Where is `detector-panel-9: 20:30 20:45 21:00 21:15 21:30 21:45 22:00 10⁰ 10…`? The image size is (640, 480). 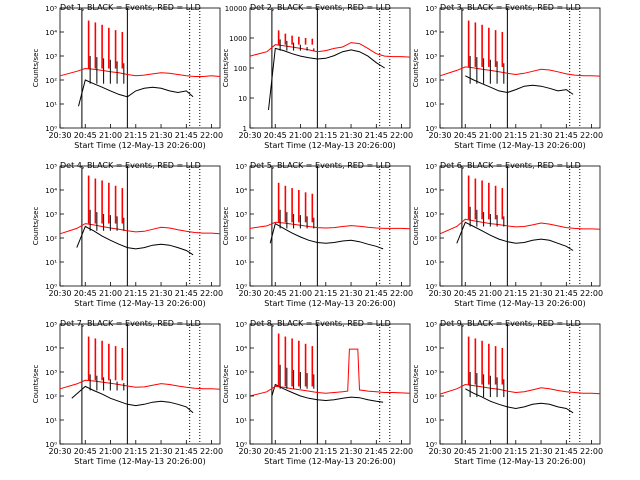 detector-panel-9: 20:30 20:45 21:00 21:15 21:30 21:45 22:00 10⁰ 10… is located at coordinates (507, 392).